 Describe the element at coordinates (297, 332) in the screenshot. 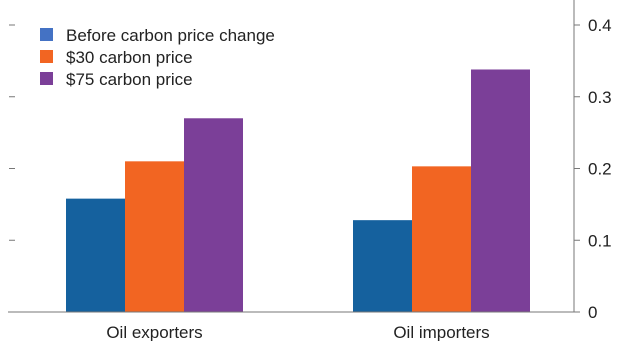

I see `category-labels: Oil exporters Oil importers` at that location.